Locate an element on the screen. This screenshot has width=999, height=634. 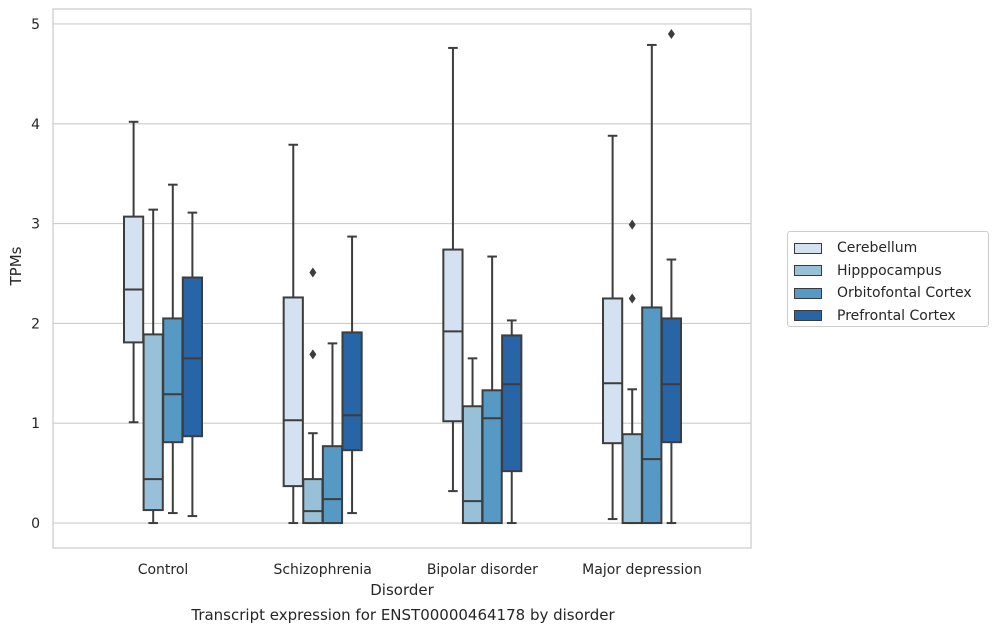
x-axis-label: Disorder is located at coordinates (402, 590).